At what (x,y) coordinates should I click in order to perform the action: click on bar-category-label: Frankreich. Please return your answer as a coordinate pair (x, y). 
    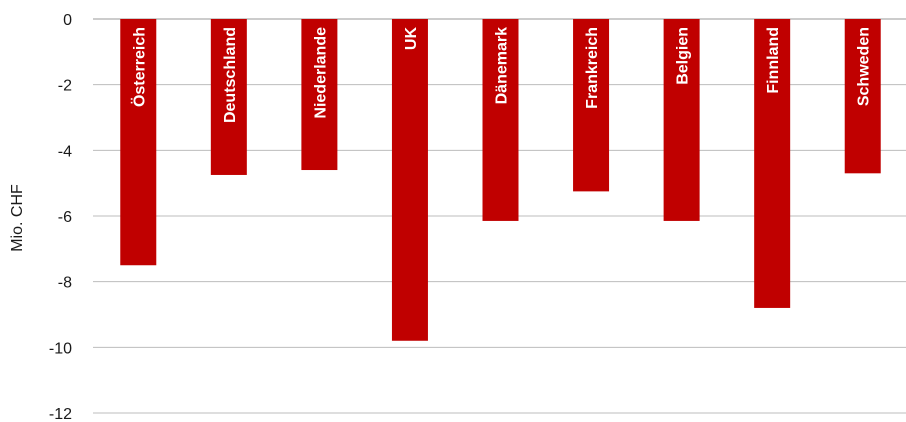
    Looking at the image, I should click on (592, 68).